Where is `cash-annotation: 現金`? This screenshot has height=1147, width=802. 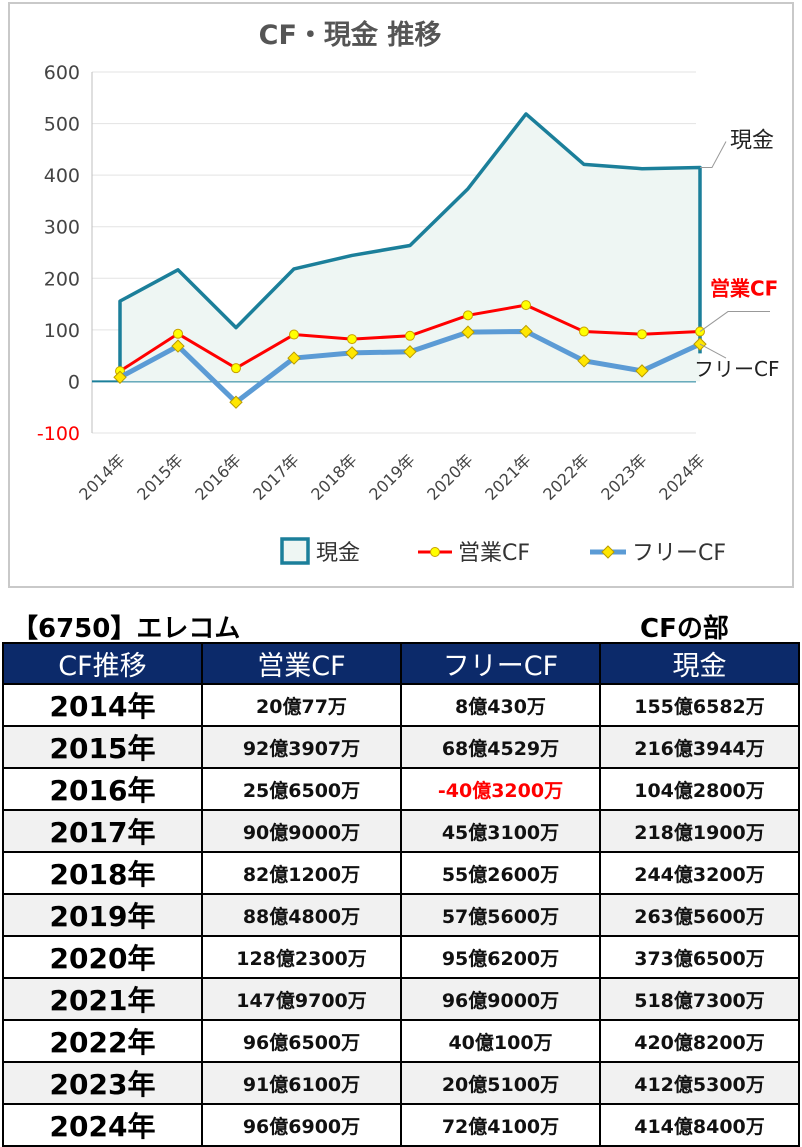
cash-annotation: 現金 is located at coordinates (752, 141).